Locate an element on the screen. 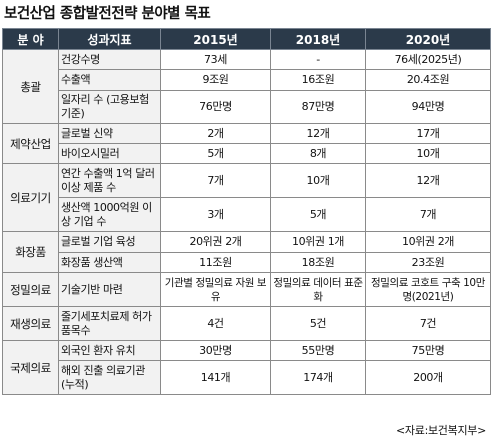  value-2020: 17개 is located at coordinates (428, 133).